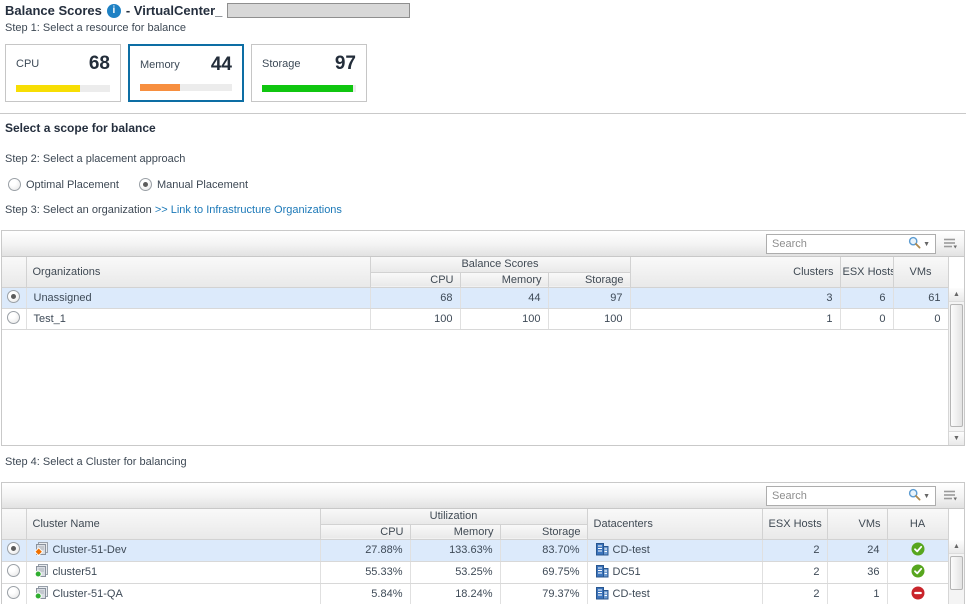 The height and width of the screenshot is (604, 966). I want to click on org-col-cpu: CPU, so click(415, 280).